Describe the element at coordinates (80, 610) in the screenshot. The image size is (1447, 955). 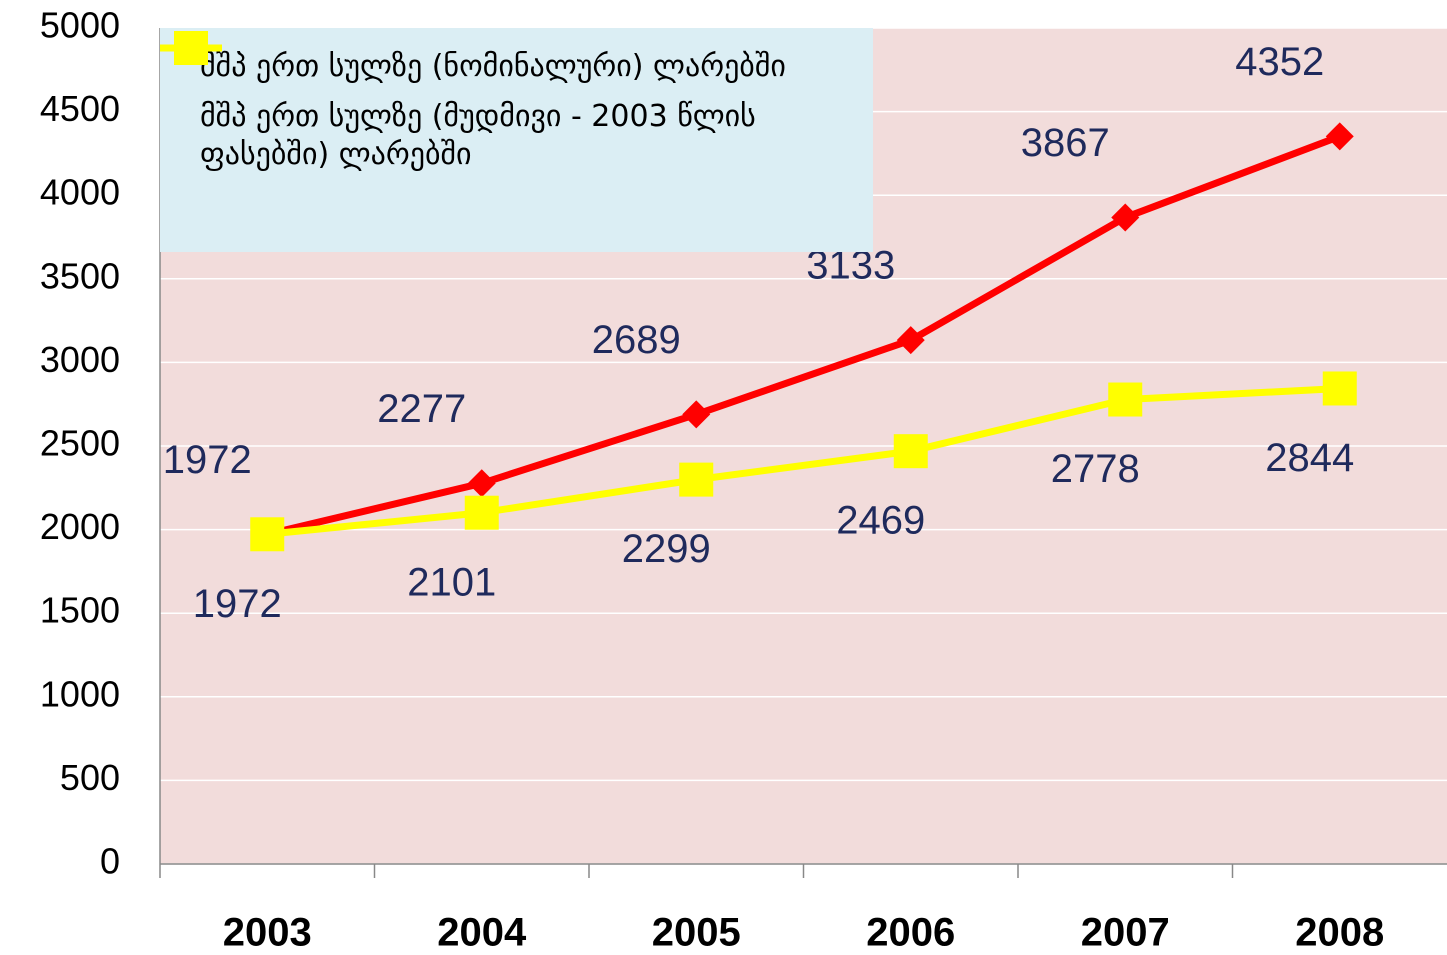
I see `y-tick-label: 1500` at that location.